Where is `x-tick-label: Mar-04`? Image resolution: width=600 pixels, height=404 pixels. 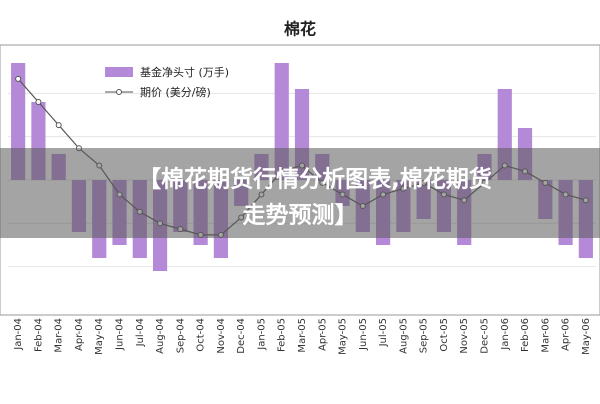 x-tick-label: Mar-04 is located at coordinates (59, 335).